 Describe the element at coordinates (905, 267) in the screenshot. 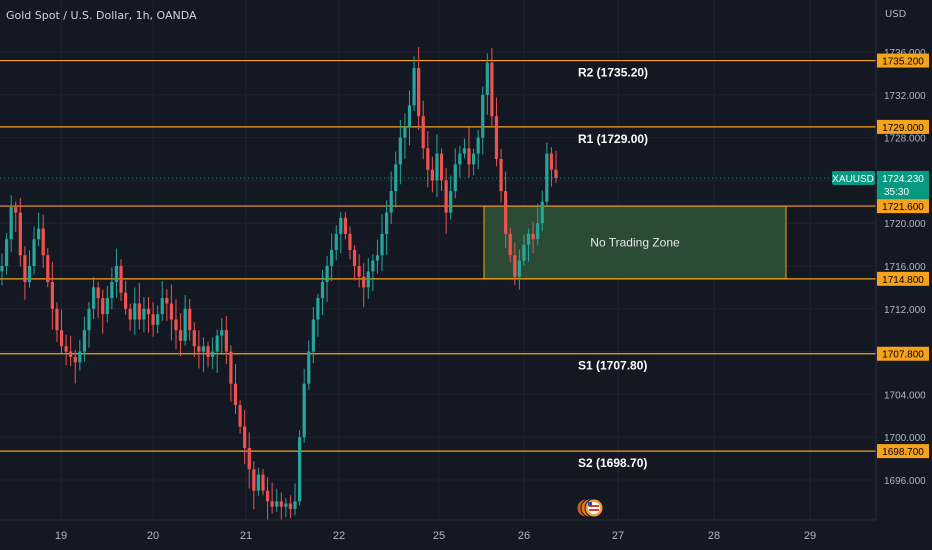

I see `y-tick-label: 1716.000` at that location.